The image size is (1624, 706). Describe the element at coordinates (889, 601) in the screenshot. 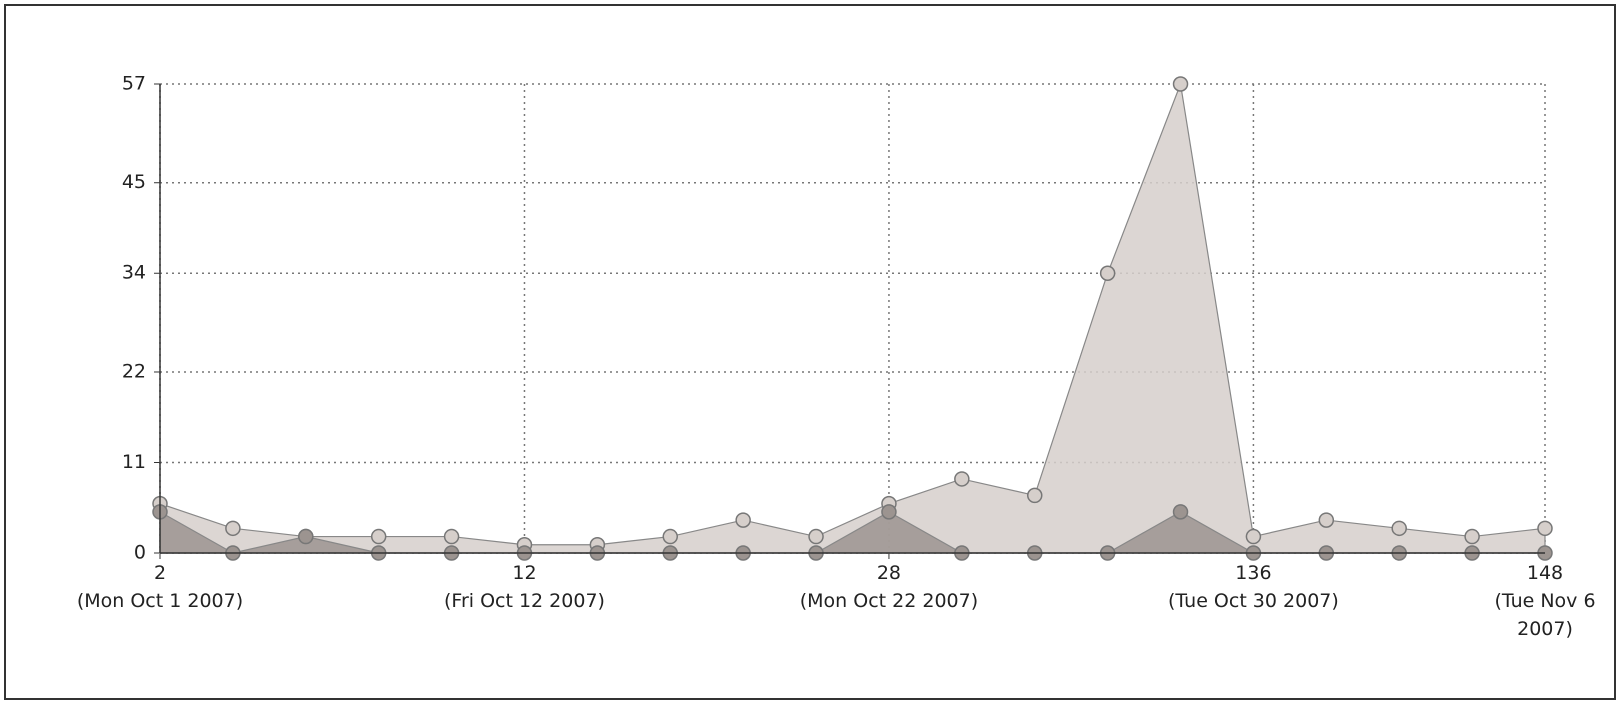

I see `x-tick-date: (Mon Oct 22 2007)` at that location.